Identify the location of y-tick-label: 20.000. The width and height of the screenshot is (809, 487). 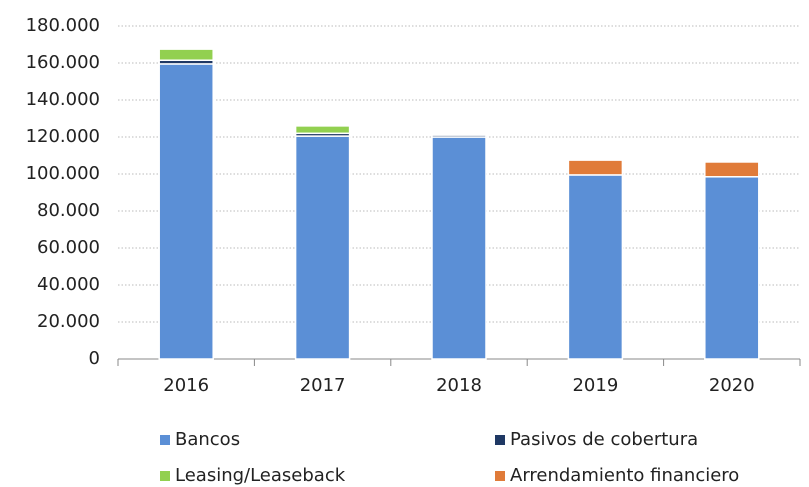
(68, 321).